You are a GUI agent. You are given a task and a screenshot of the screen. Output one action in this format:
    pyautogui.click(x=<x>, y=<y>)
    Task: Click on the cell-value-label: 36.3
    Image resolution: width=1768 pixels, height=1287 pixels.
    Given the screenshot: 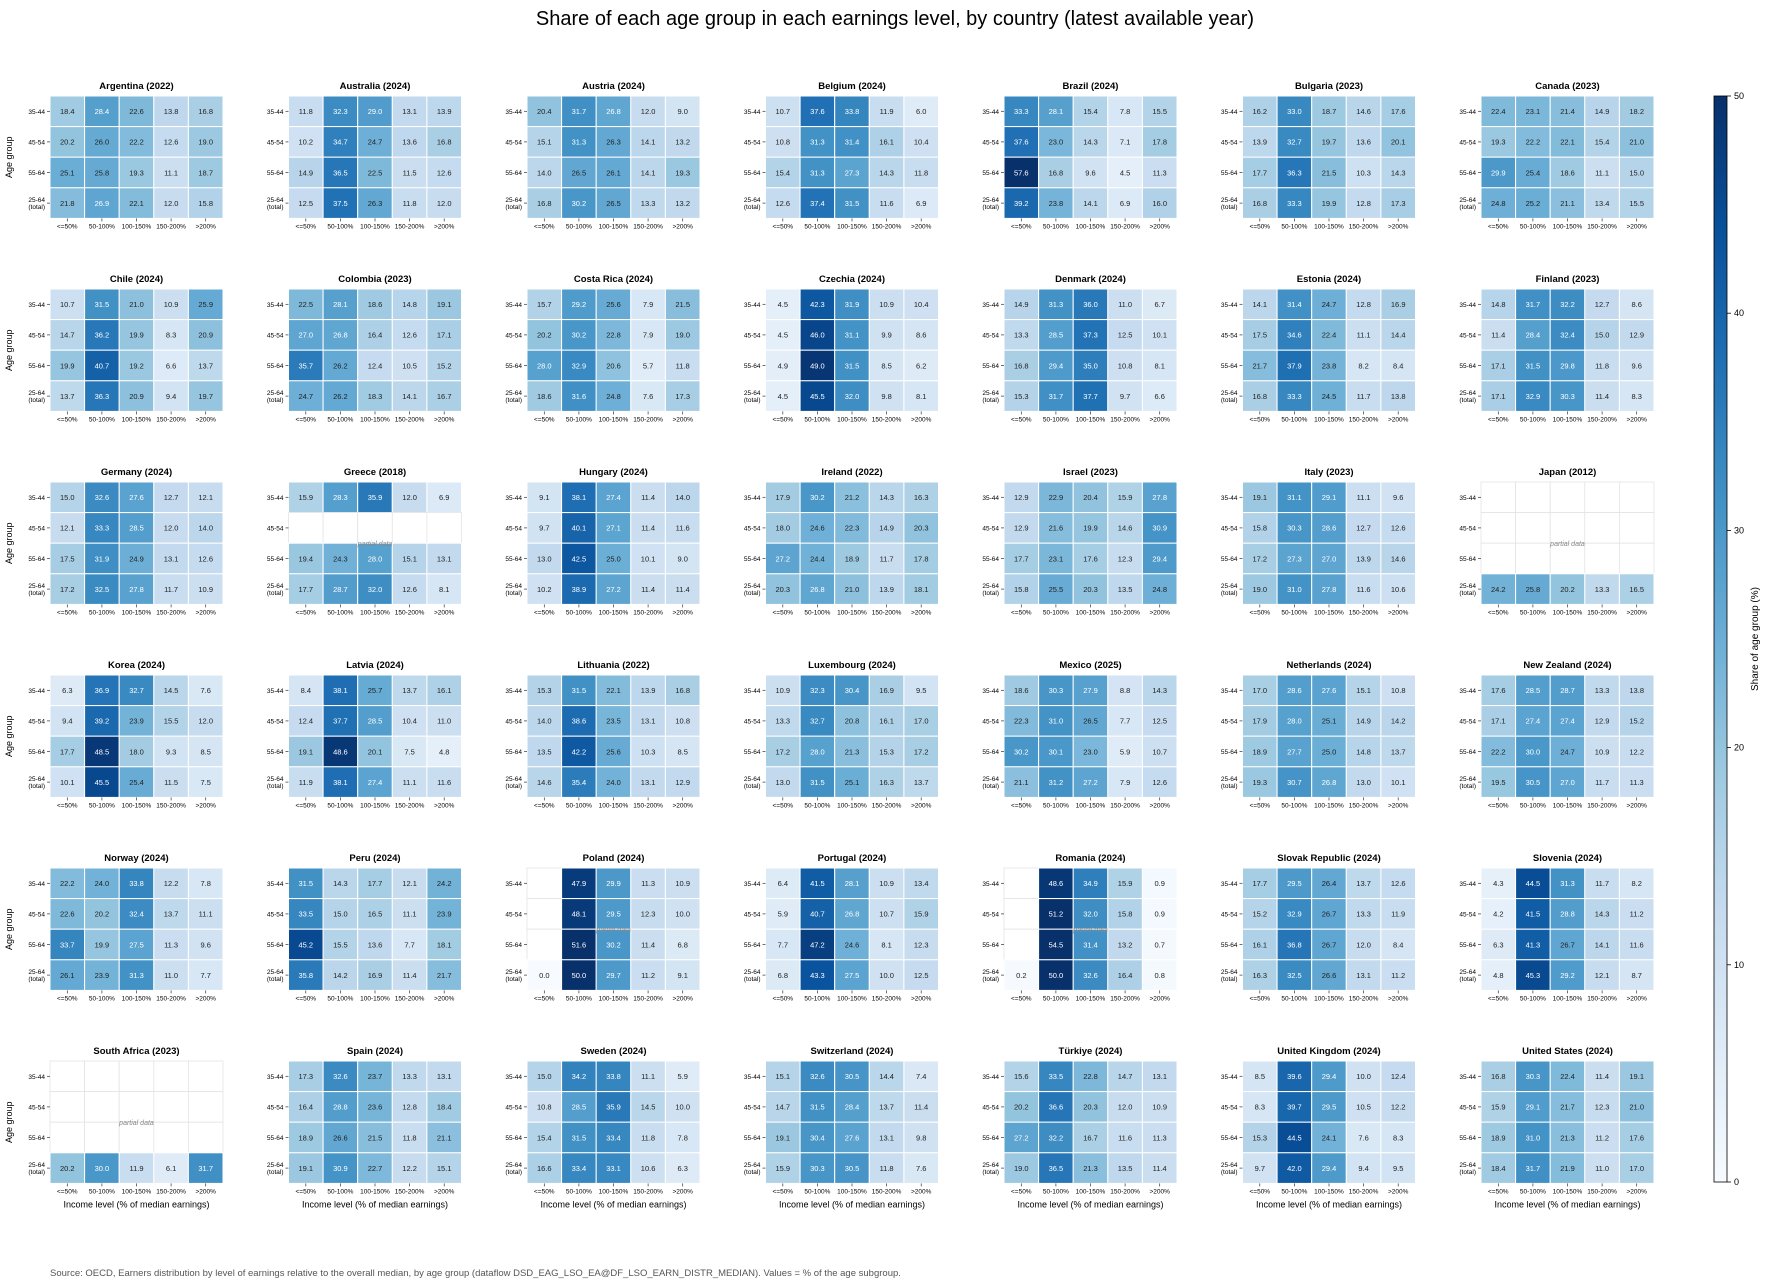 What is the action you would take?
    pyautogui.click(x=1294, y=172)
    